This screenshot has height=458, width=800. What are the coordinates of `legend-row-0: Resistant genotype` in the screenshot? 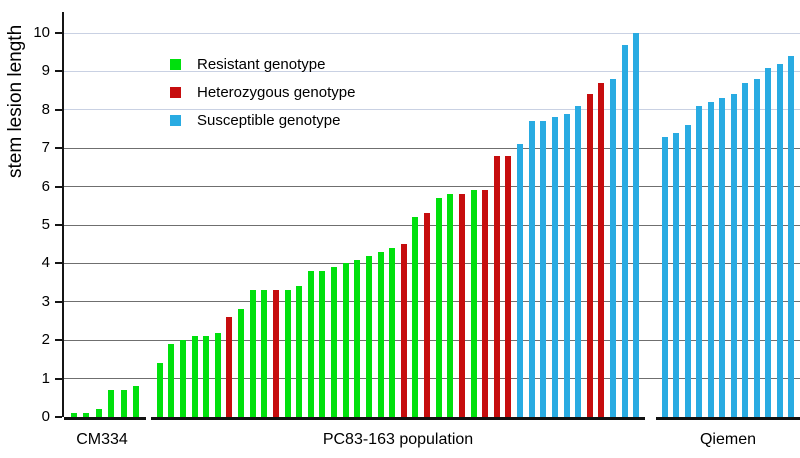 It's located at (262, 64).